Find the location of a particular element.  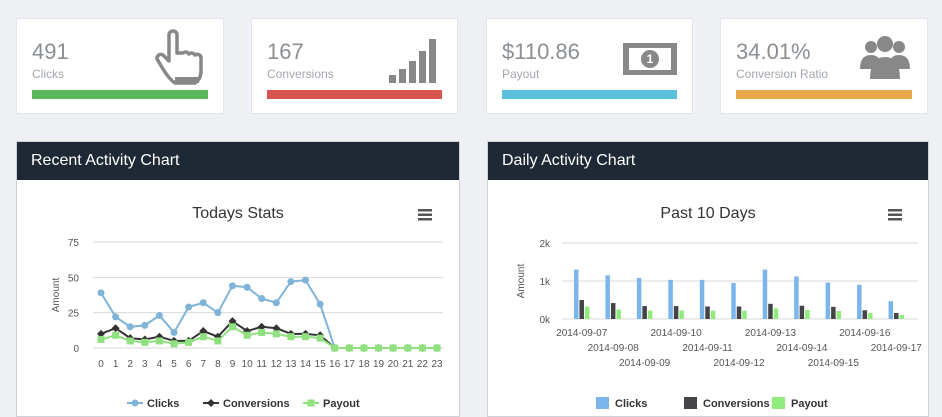

x-tick-label: 11 is located at coordinates (262, 364).